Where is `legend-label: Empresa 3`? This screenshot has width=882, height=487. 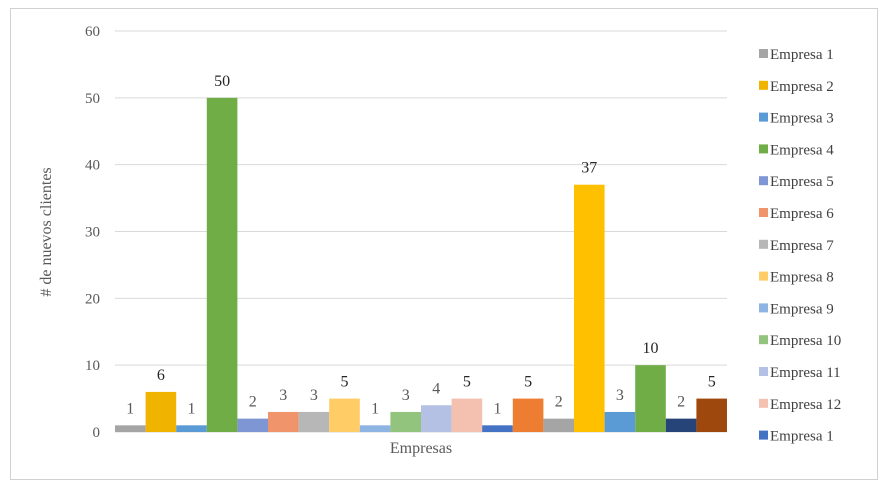
legend-label: Empresa 3 is located at coordinates (802, 119).